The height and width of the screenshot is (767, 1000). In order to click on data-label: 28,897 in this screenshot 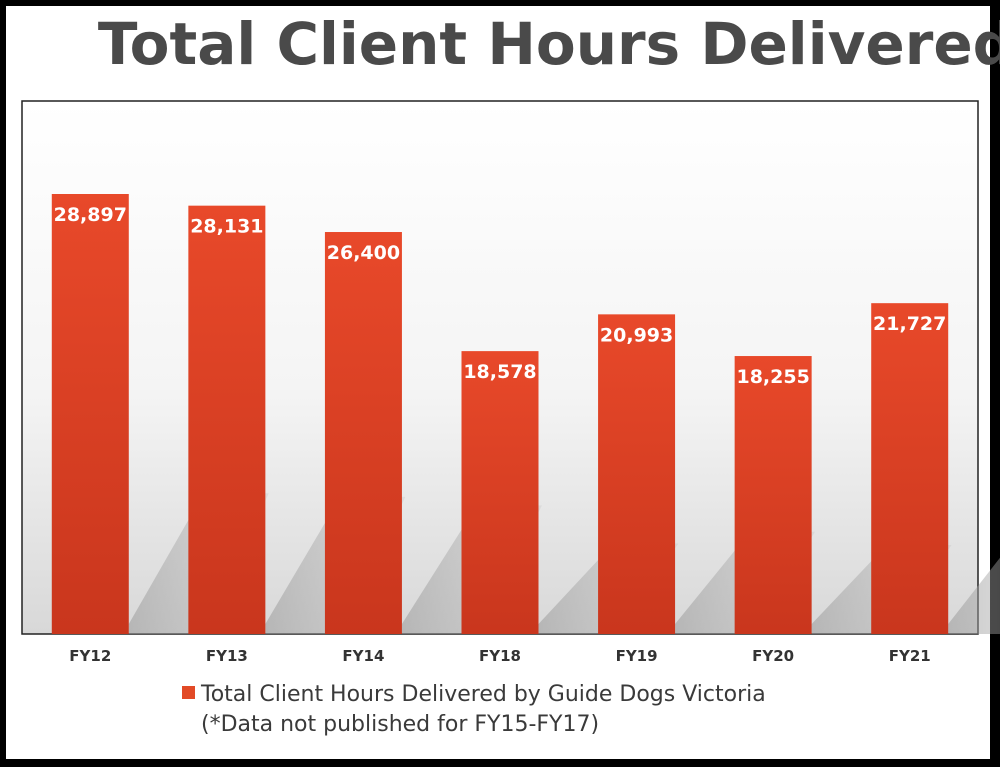, I will do `click(90, 215)`.